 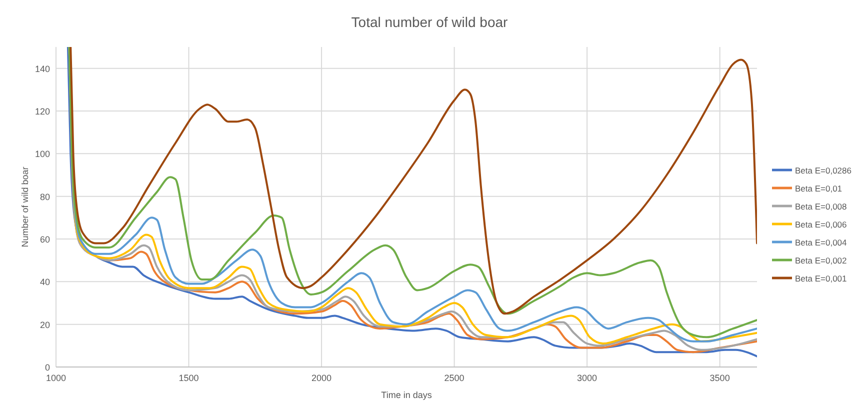 What do you see at coordinates (45, 325) in the screenshot?
I see `y-tick-label: 20` at bounding box center [45, 325].